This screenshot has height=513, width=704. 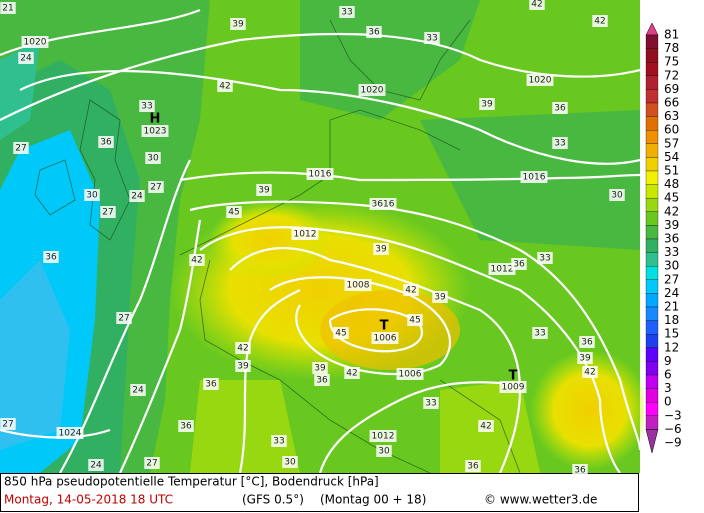 I want to click on isobar-label: 3616, so click(x=383, y=205).